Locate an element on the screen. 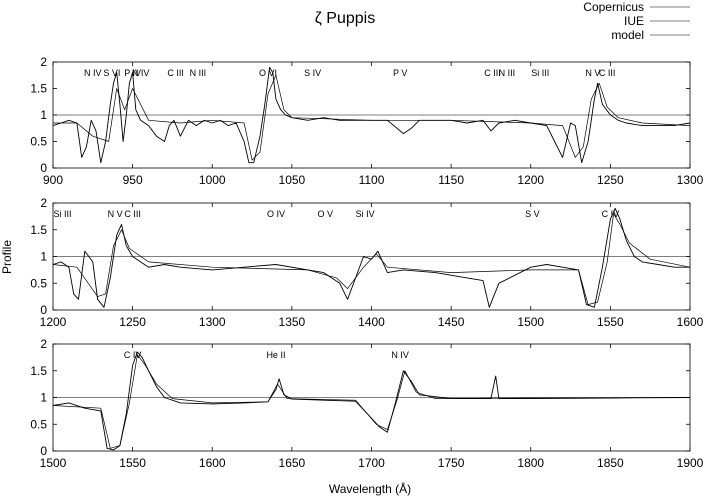  ion-label-p-v: P V is located at coordinates (400, 73).